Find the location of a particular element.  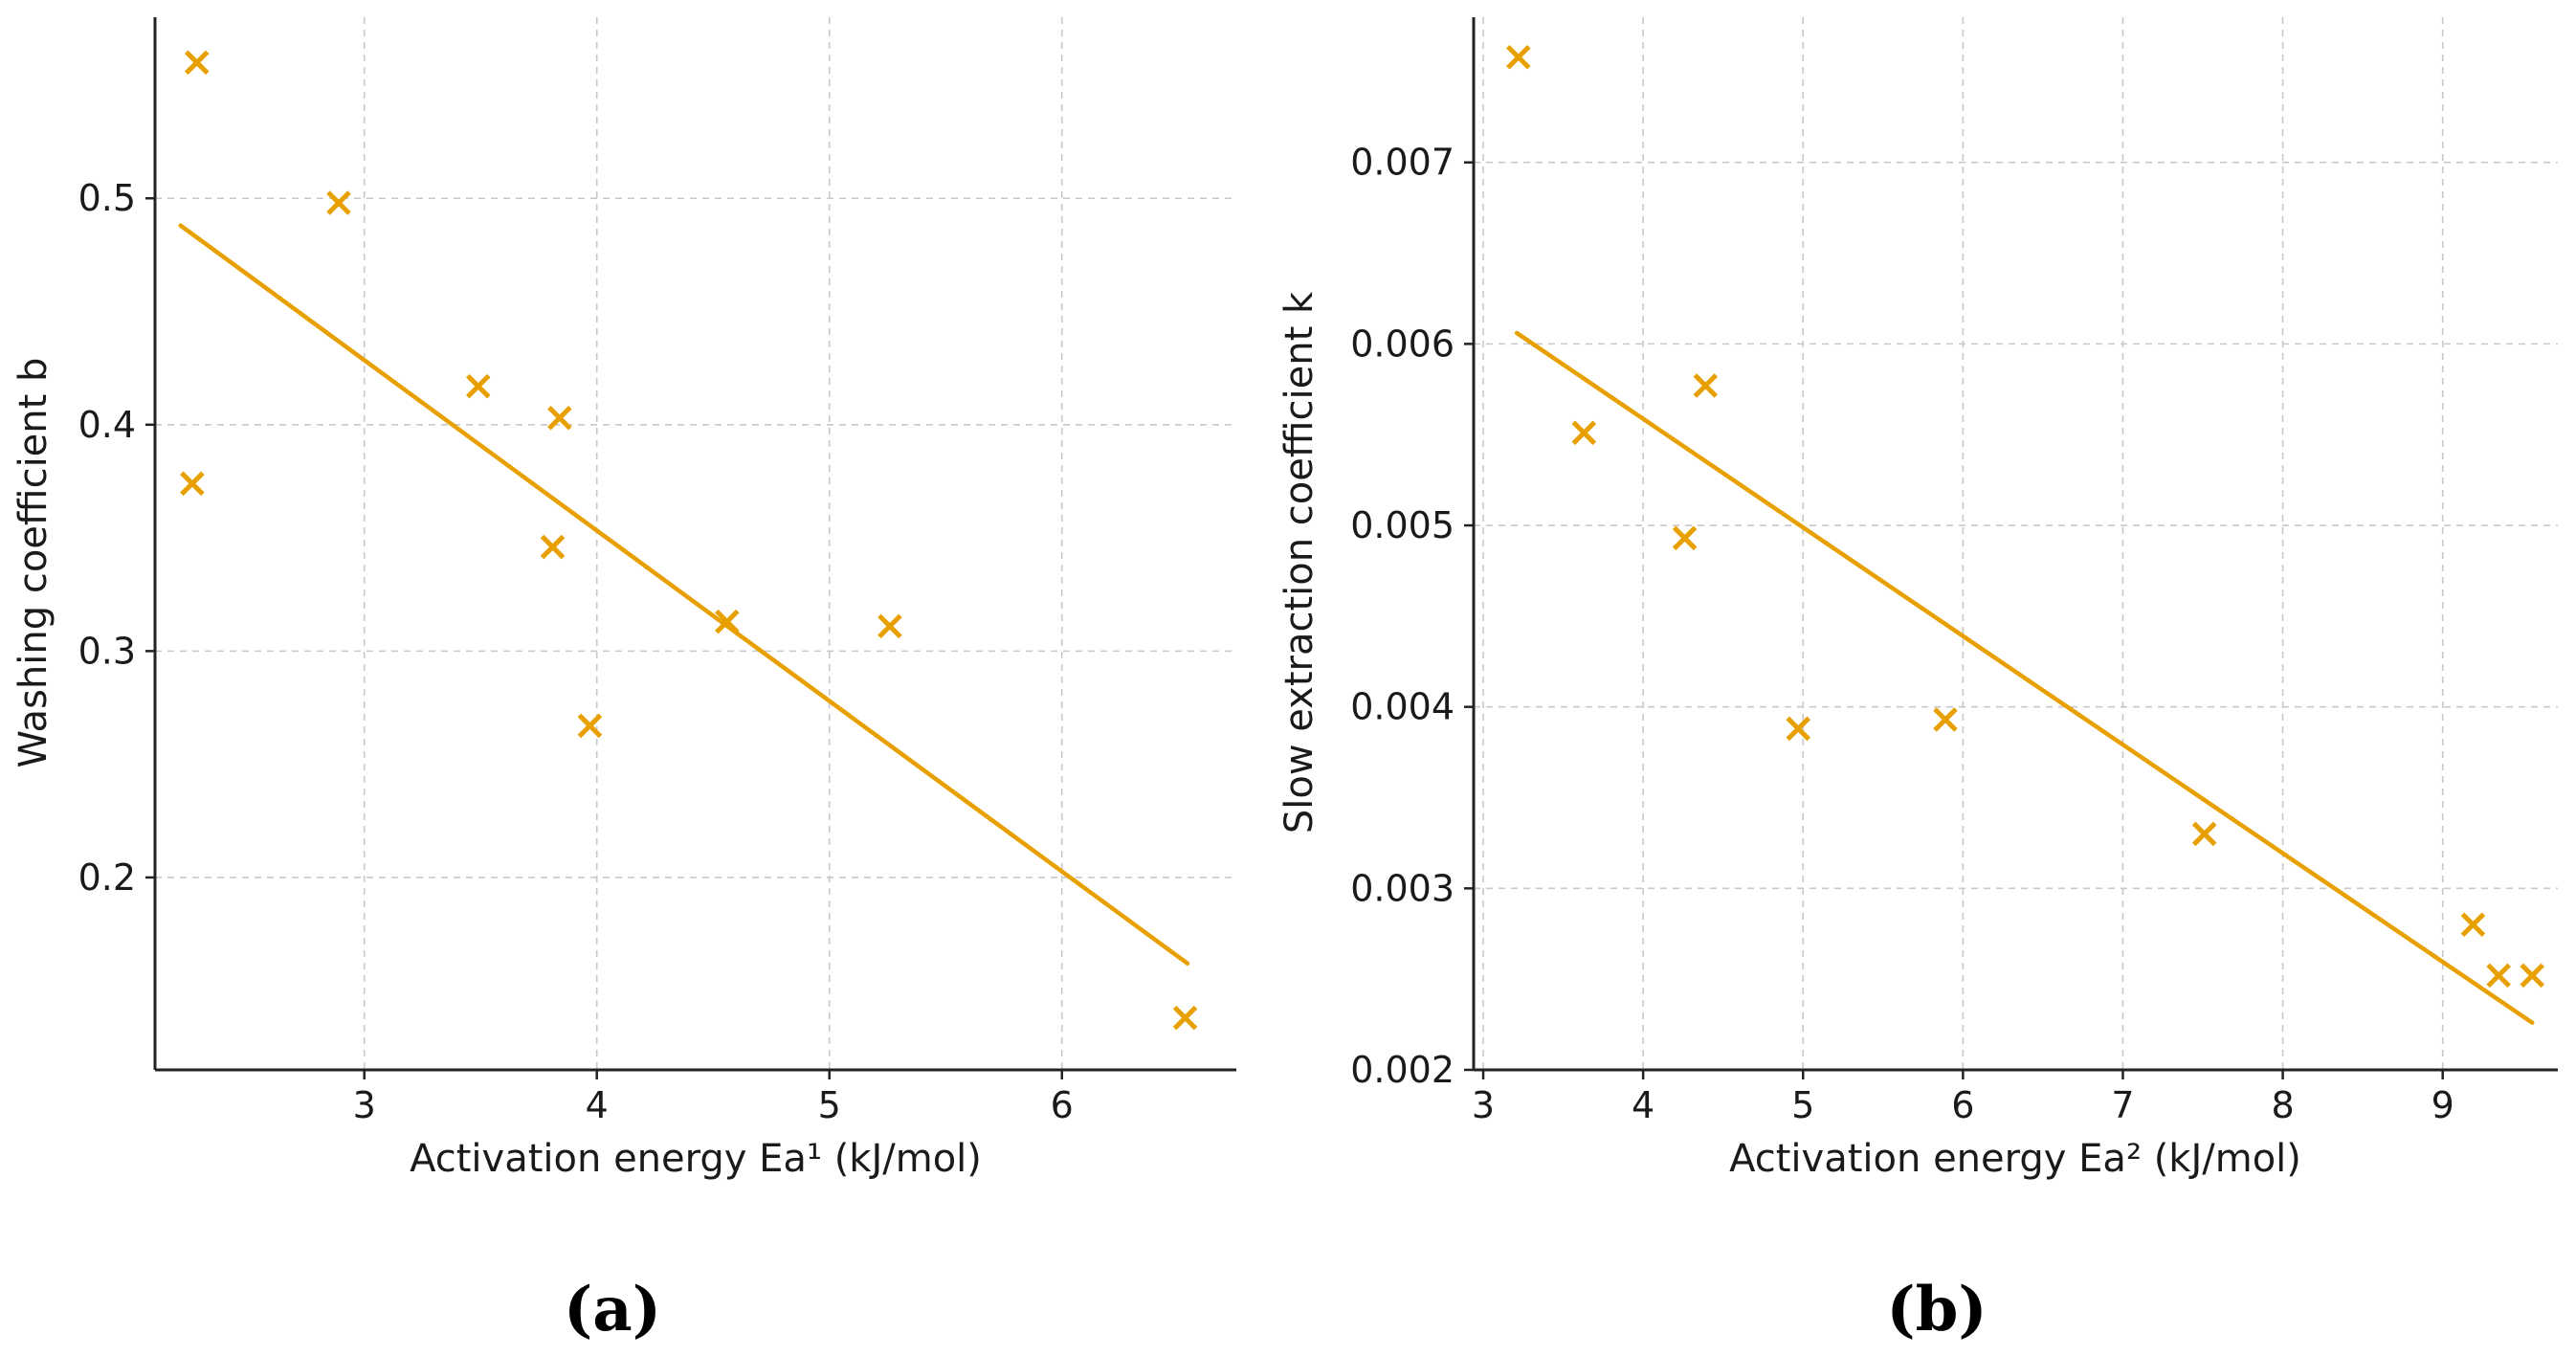

panel-a-y-tick-label: 0.3 is located at coordinates (107, 651).